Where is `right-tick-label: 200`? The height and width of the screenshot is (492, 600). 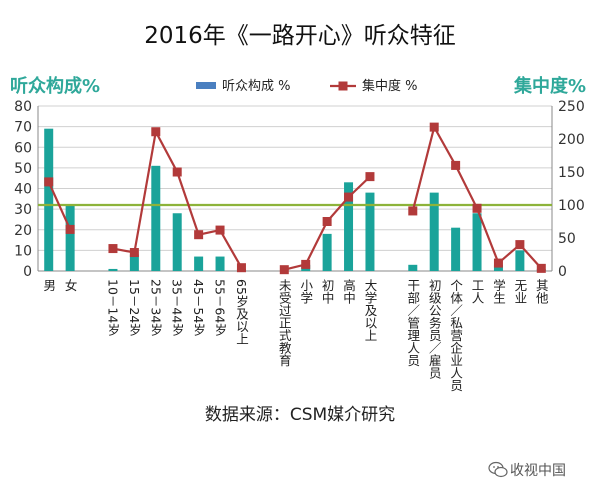 right-tick-label: 200 is located at coordinates (571, 140).